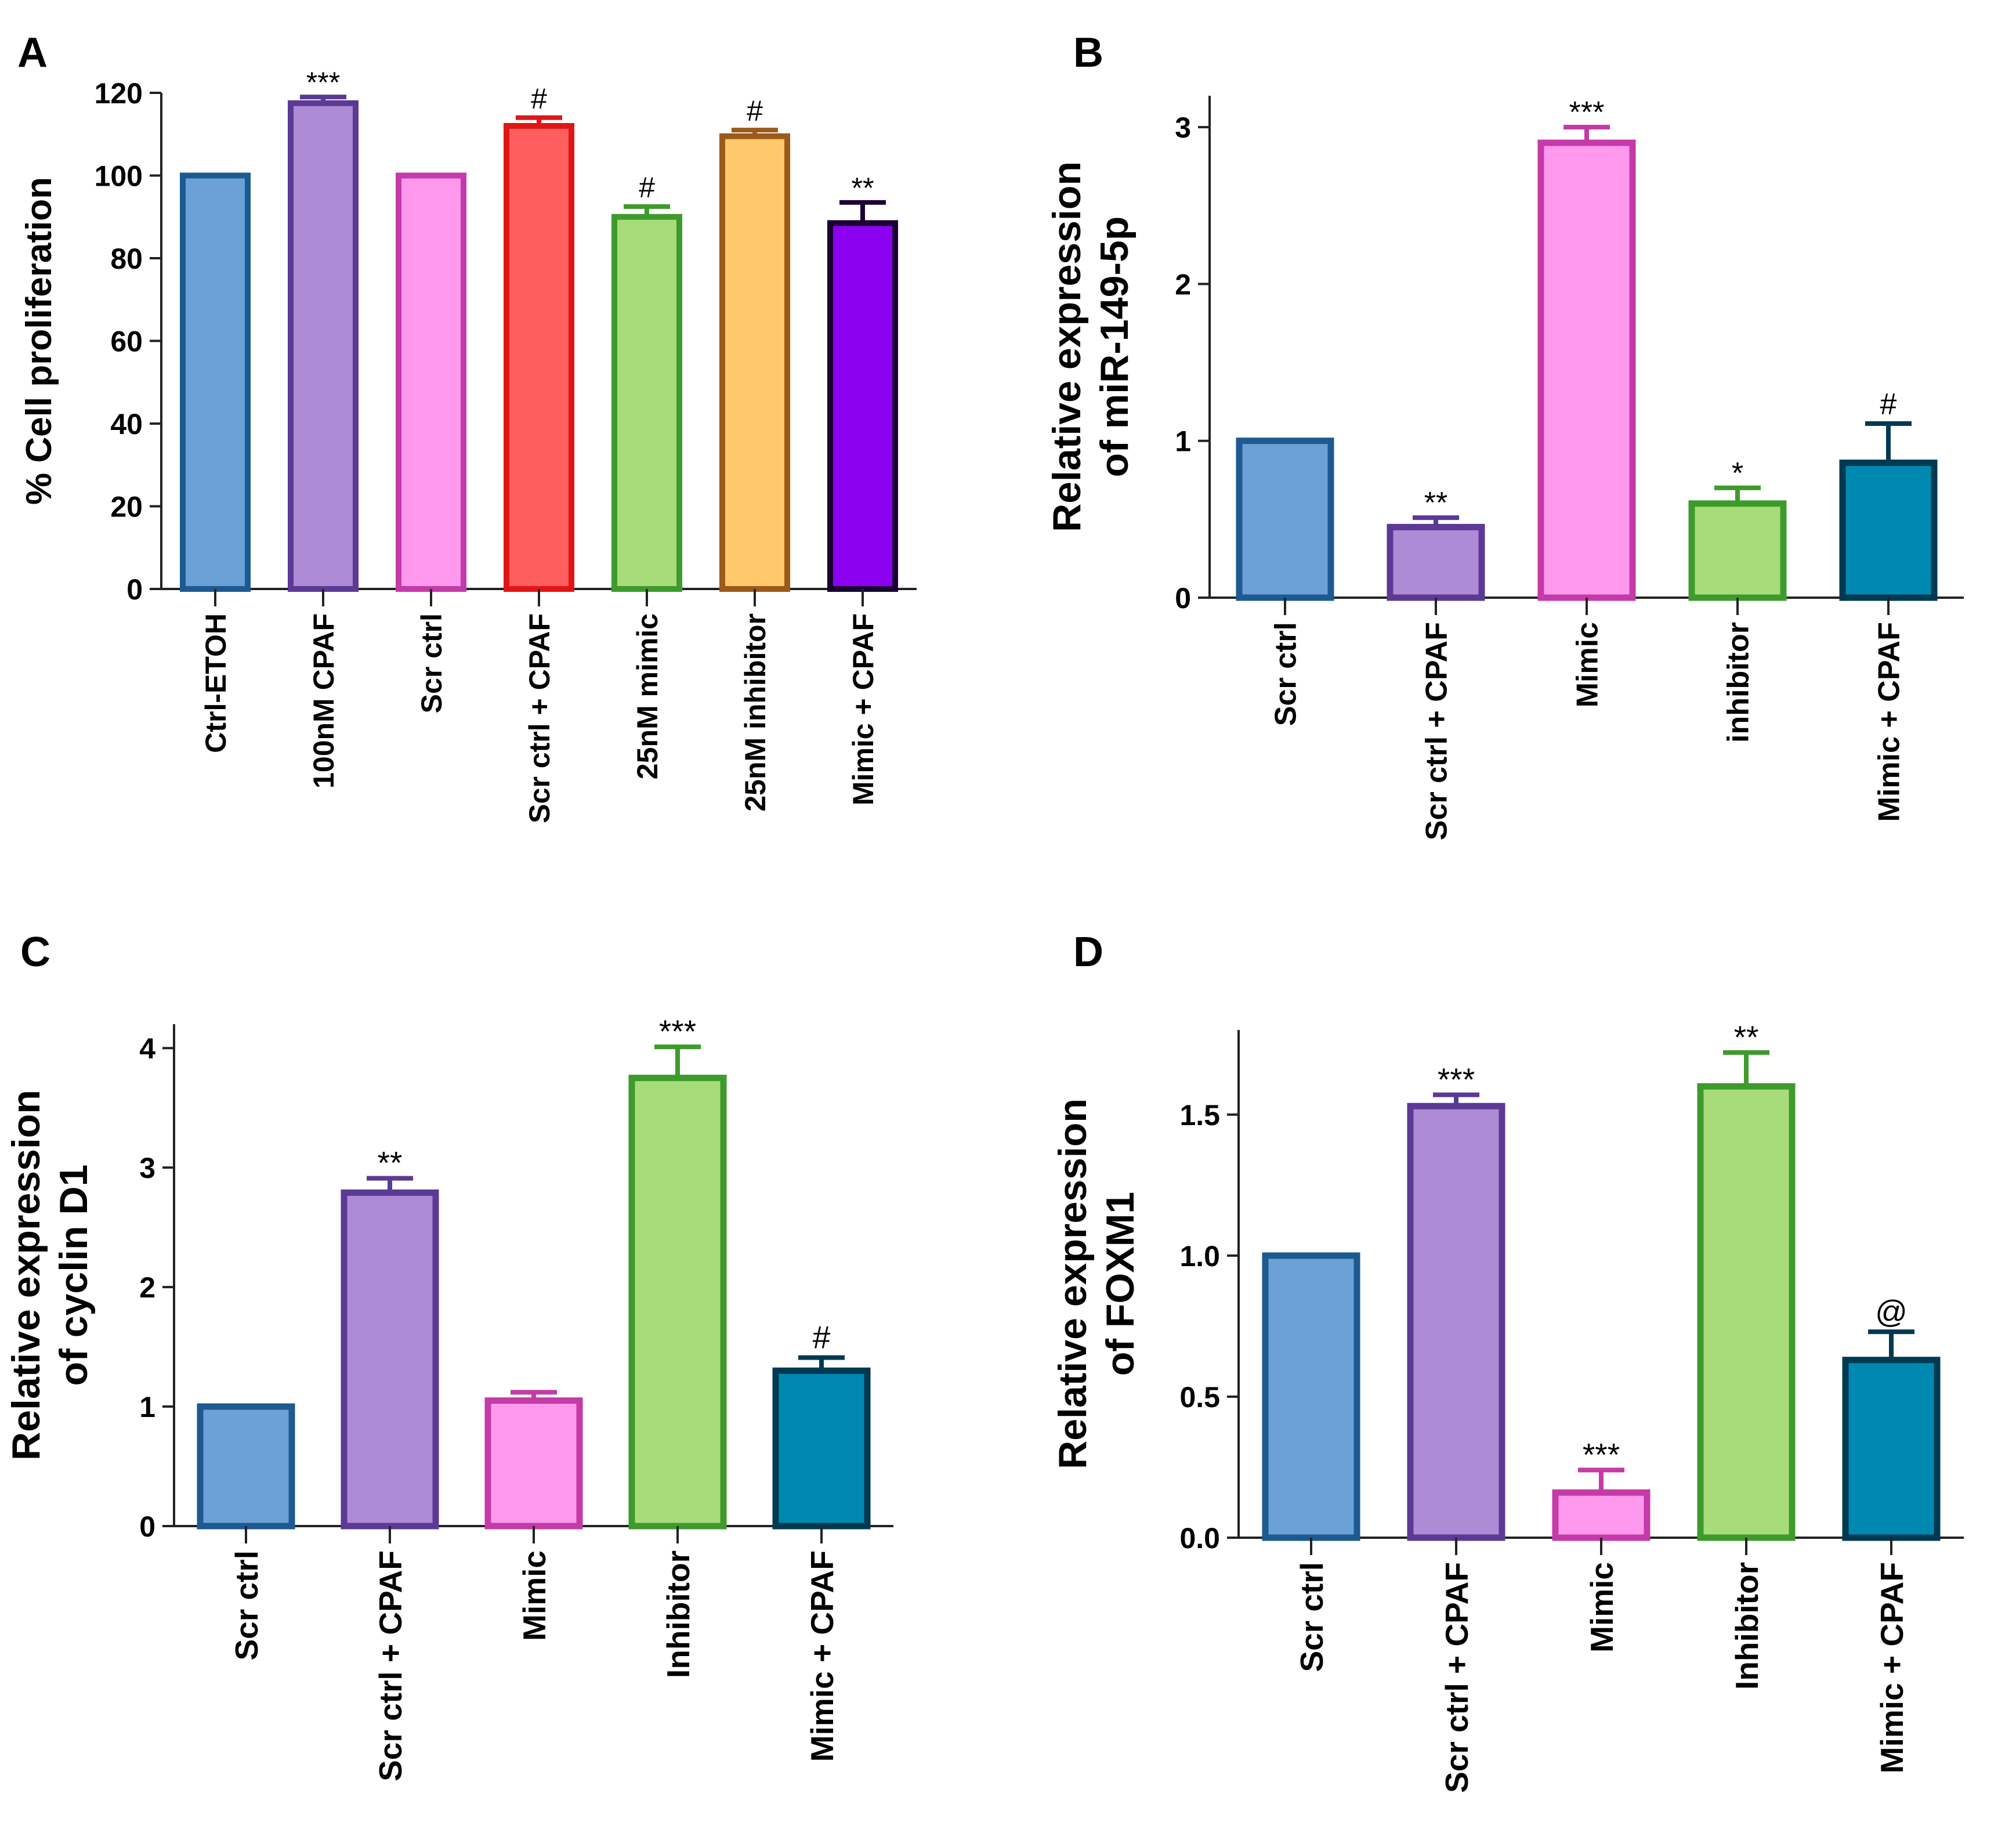 The height and width of the screenshot is (1840, 2016). What do you see at coordinates (126, 424) in the screenshot?
I see `y-tick-label: 40` at bounding box center [126, 424].